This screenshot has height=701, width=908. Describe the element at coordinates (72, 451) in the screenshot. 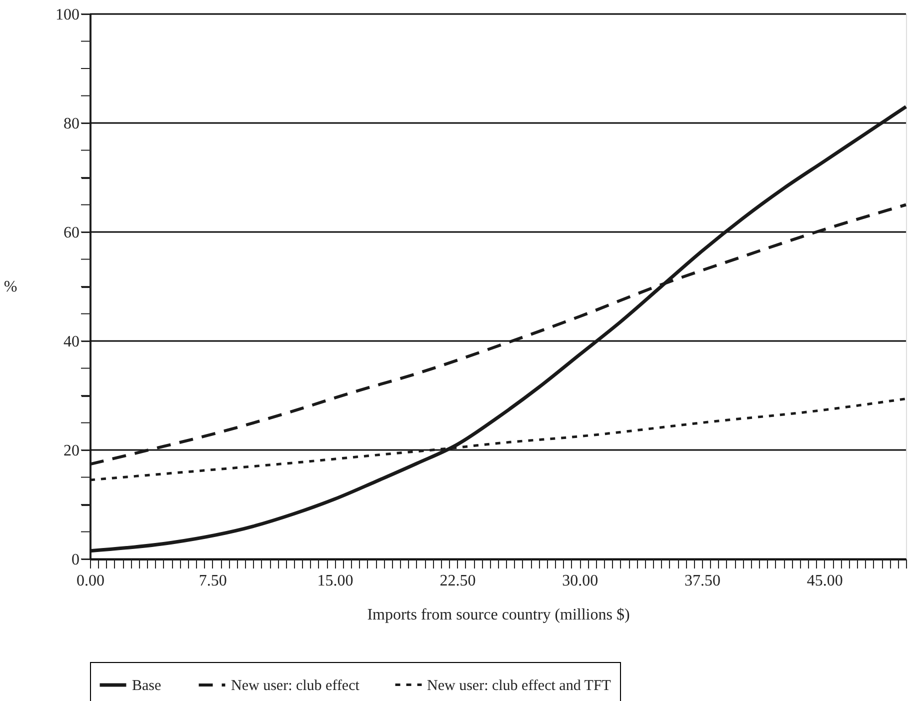

I see `y-tick-label: 20` at that location.